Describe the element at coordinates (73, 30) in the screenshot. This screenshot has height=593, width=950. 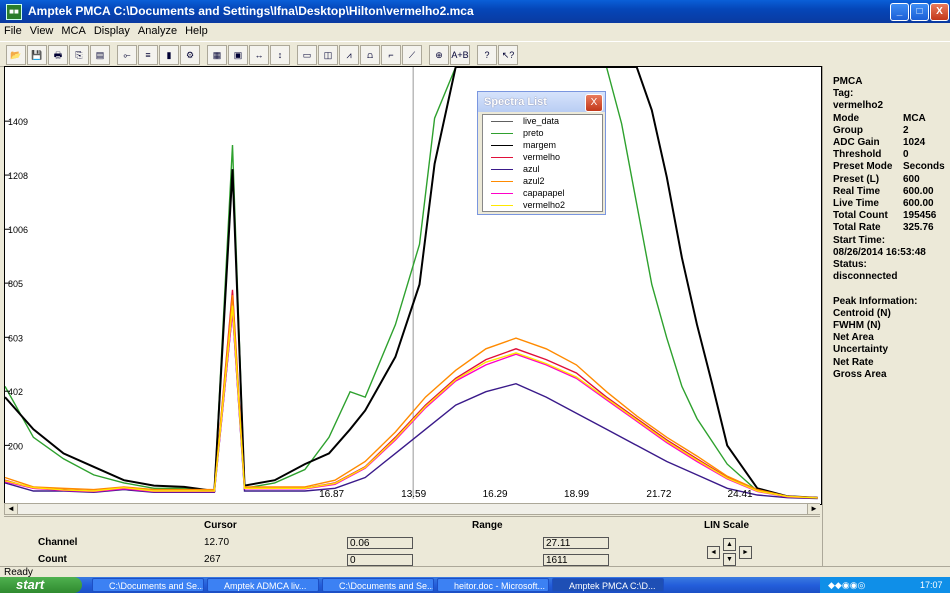
I see `menu-mca: MCA` at that location.